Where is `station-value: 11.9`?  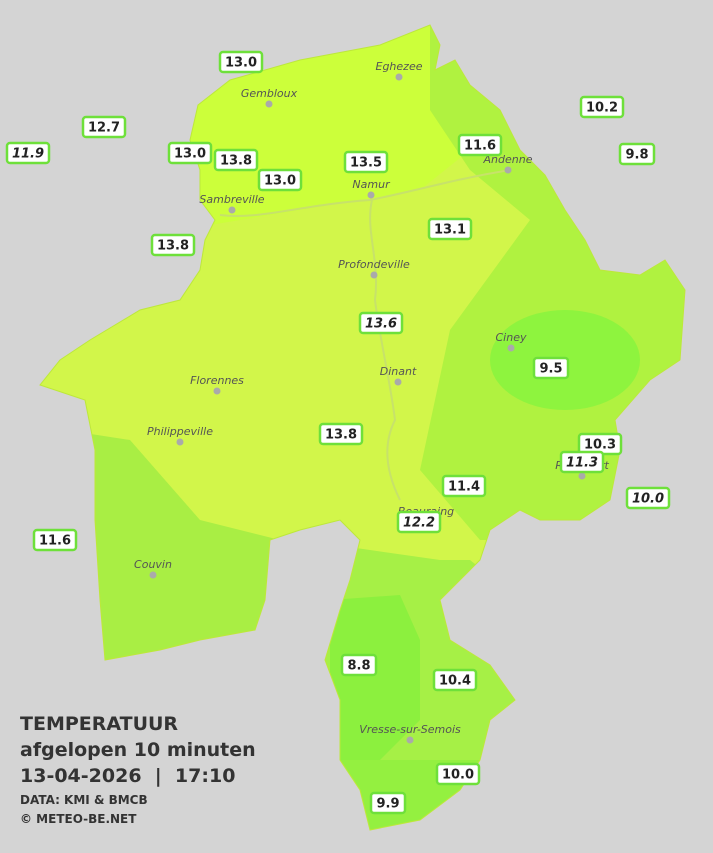
station-value: 11.9 is located at coordinates (28, 154).